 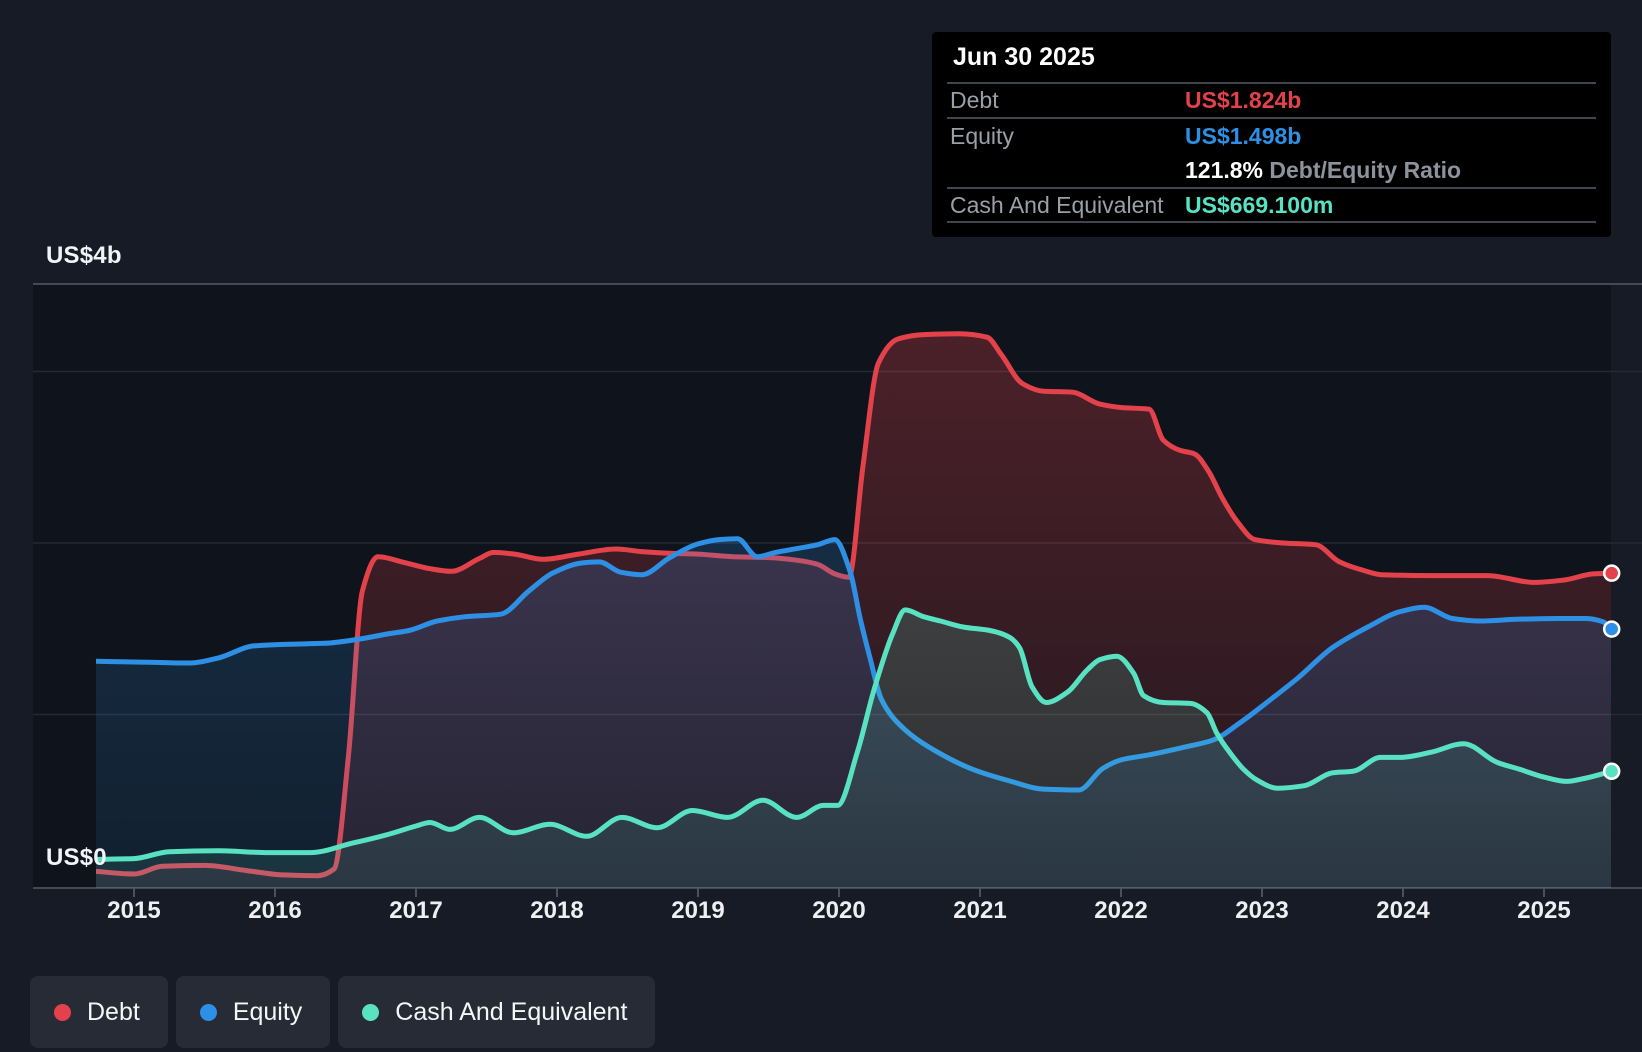 I want to click on tooltip-row-debt: Debt US$1.824b, so click(x=1271, y=101).